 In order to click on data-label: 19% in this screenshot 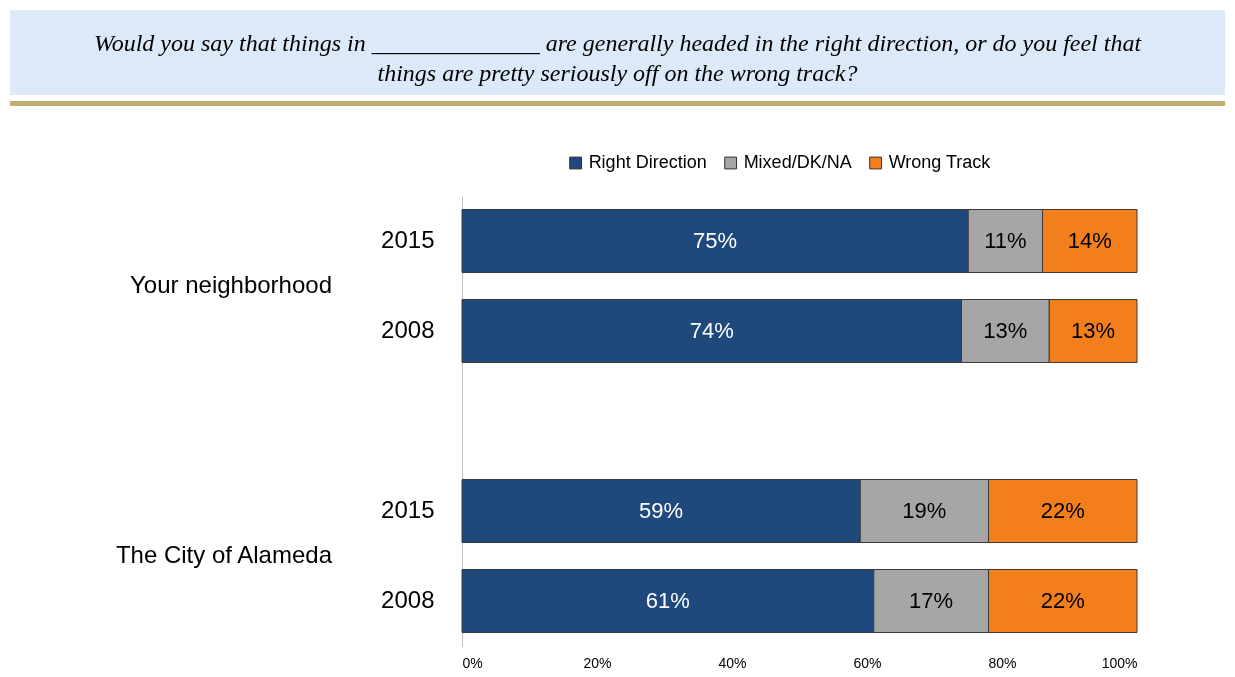, I will do `click(924, 510)`.